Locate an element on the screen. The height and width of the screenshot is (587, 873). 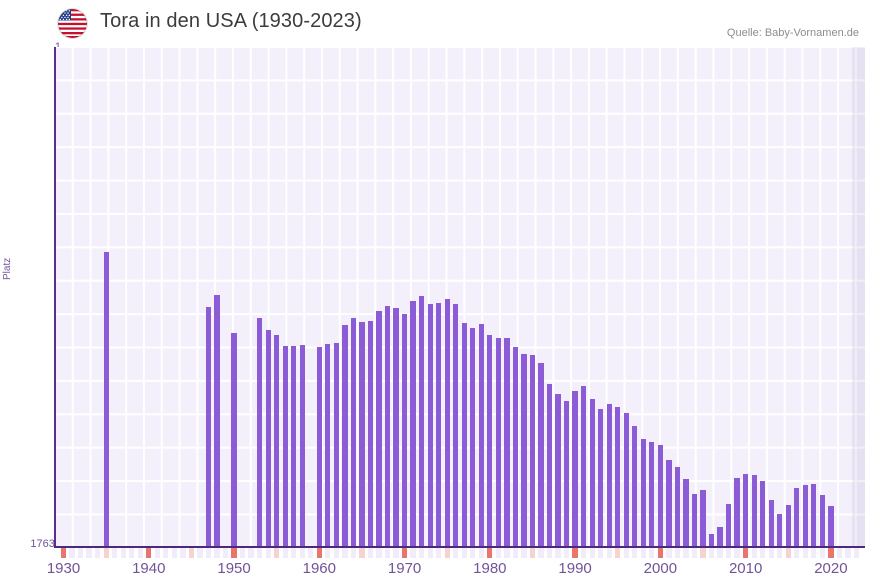
source-note: Quelle: Baby-Vornamen.de is located at coordinates (792, 33).